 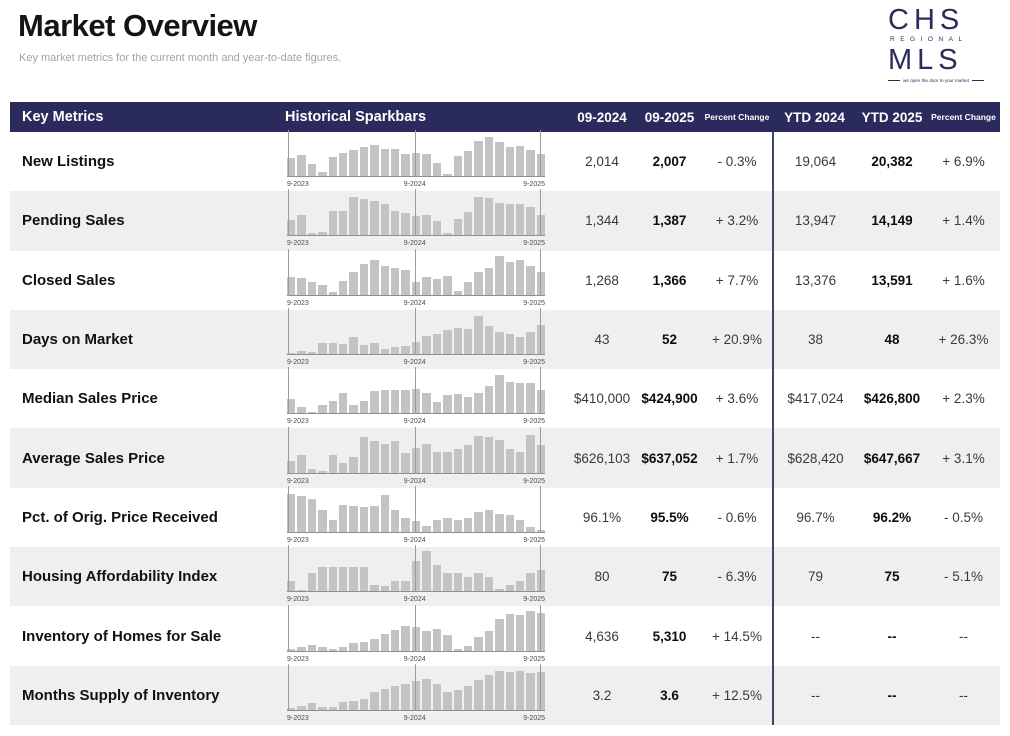 I want to click on metric-name: Housing Affordability Index, so click(x=120, y=577).